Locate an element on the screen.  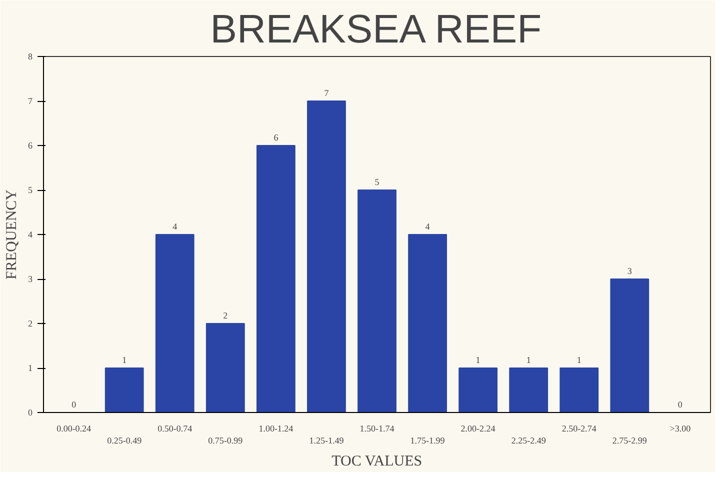
y-tick-label: 4 is located at coordinates (30, 235).